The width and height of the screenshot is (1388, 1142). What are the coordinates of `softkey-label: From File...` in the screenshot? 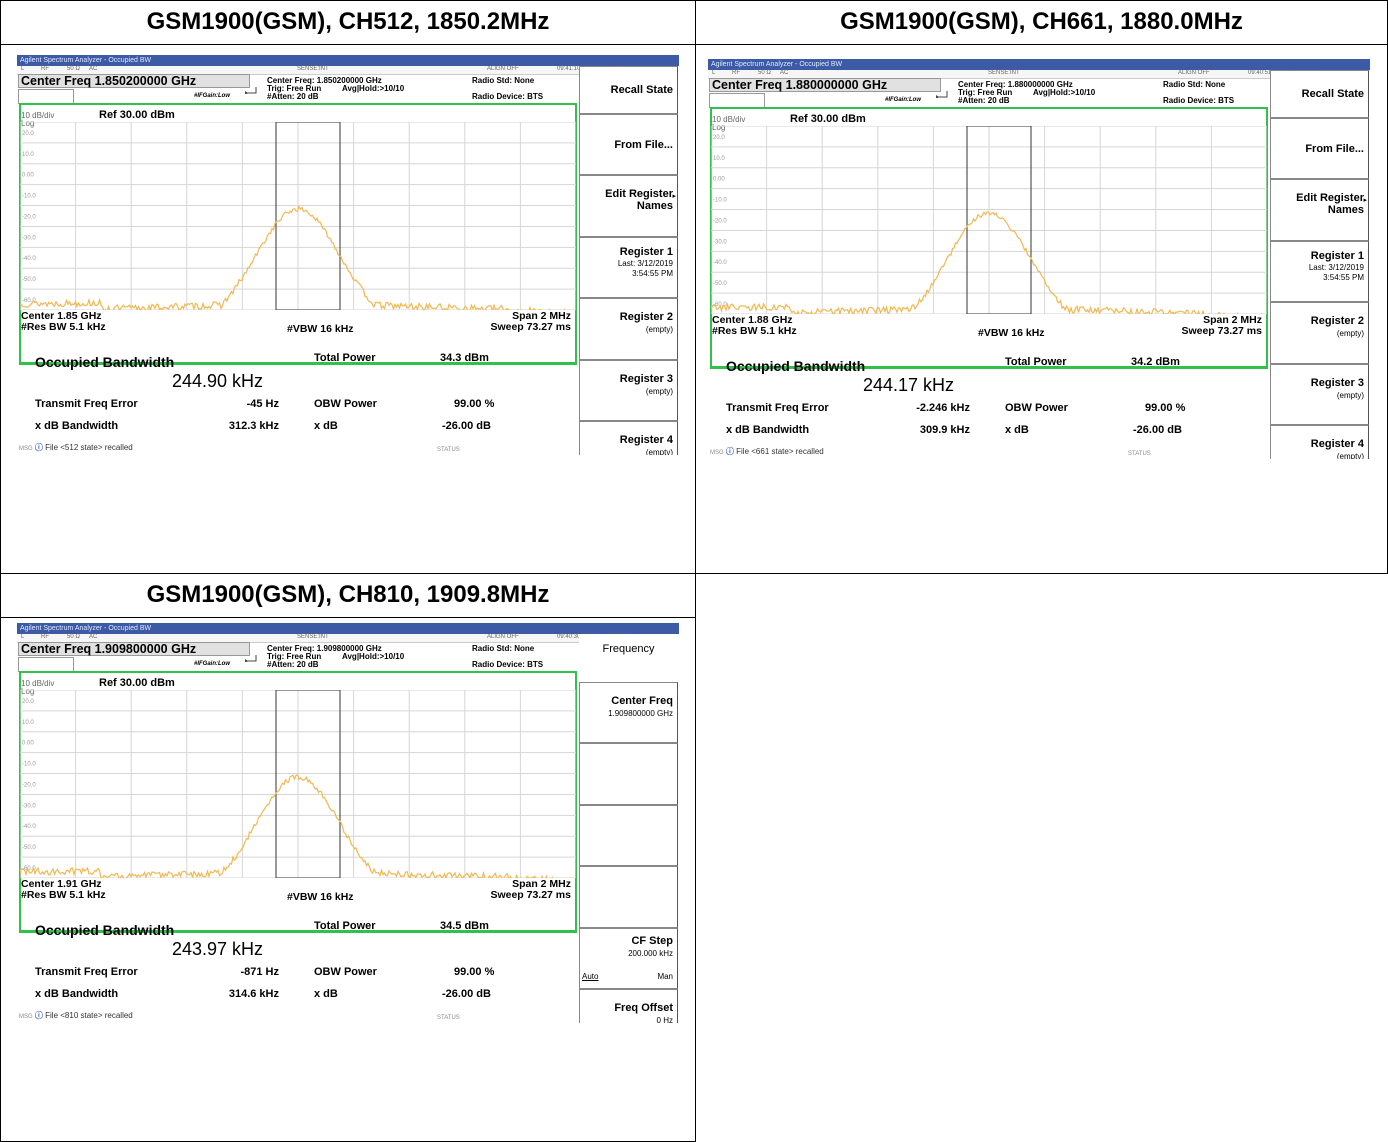 It's located at (643, 144).